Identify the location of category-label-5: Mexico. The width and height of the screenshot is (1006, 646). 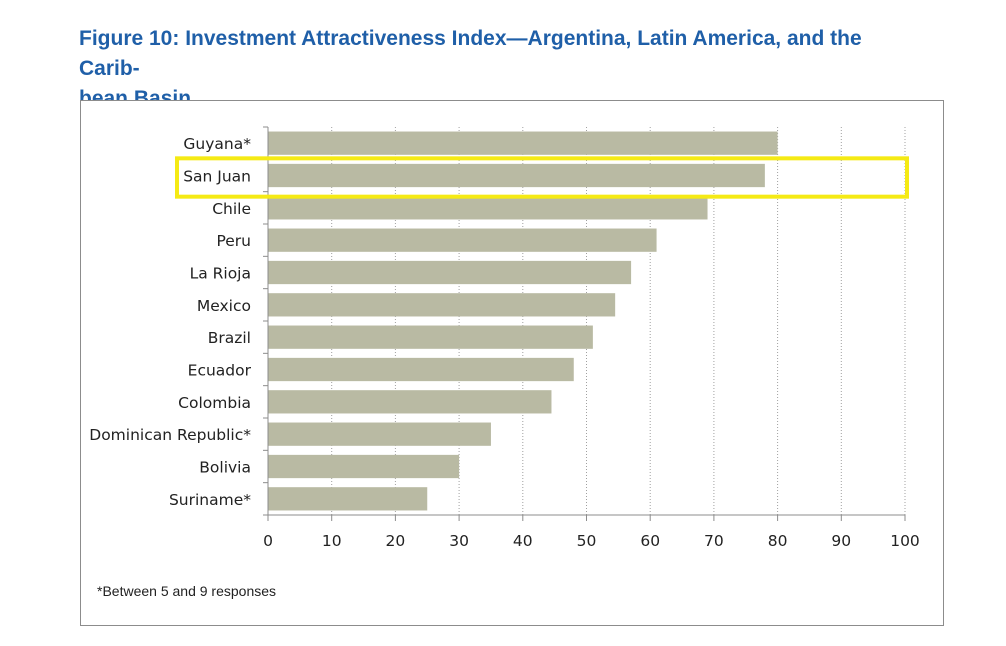
(224, 306).